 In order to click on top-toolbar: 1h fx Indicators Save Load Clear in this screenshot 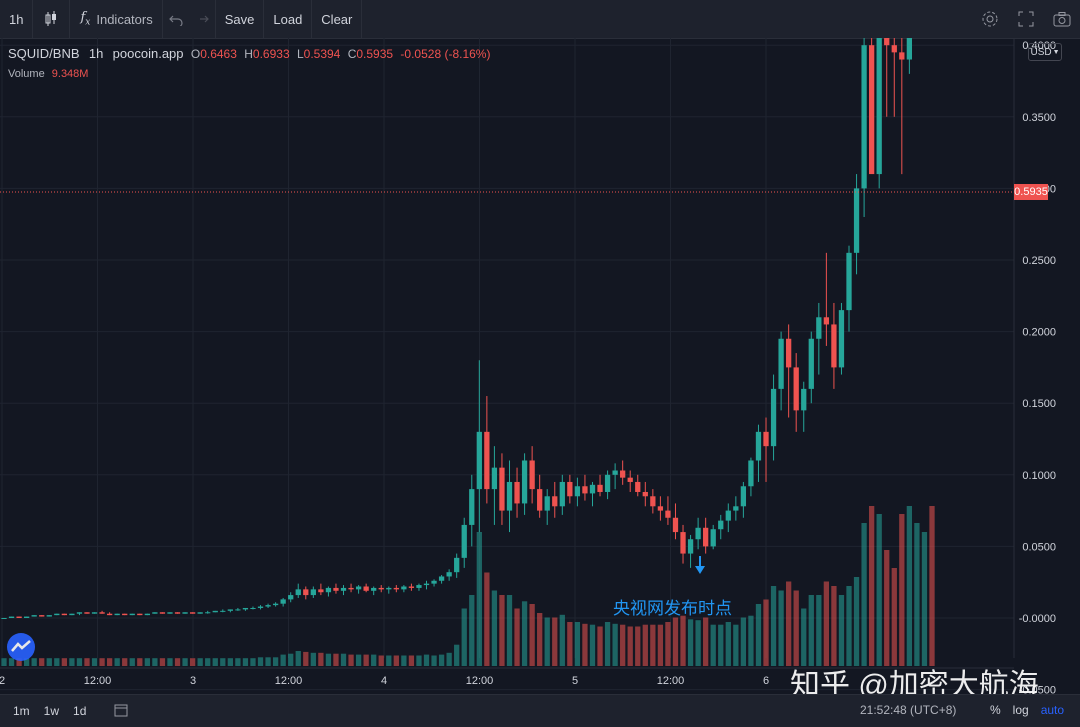, I will do `click(540, 19)`.